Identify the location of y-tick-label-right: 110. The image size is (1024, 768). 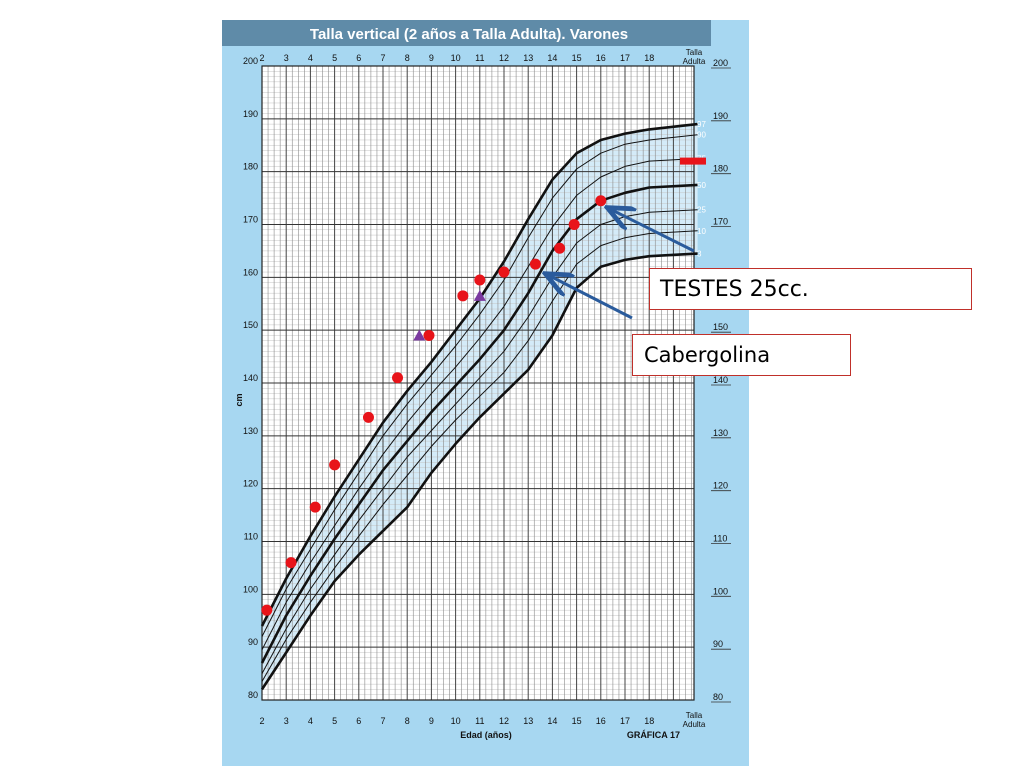
(720, 539).